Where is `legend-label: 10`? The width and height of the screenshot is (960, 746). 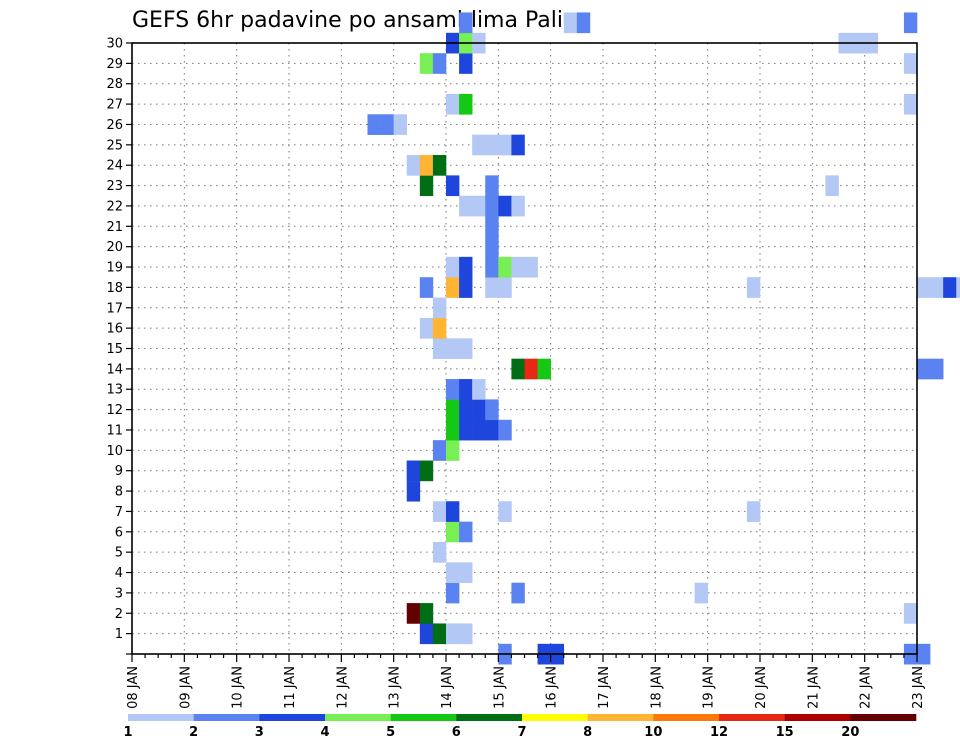
legend-label: 10 is located at coordinates (653, 732).